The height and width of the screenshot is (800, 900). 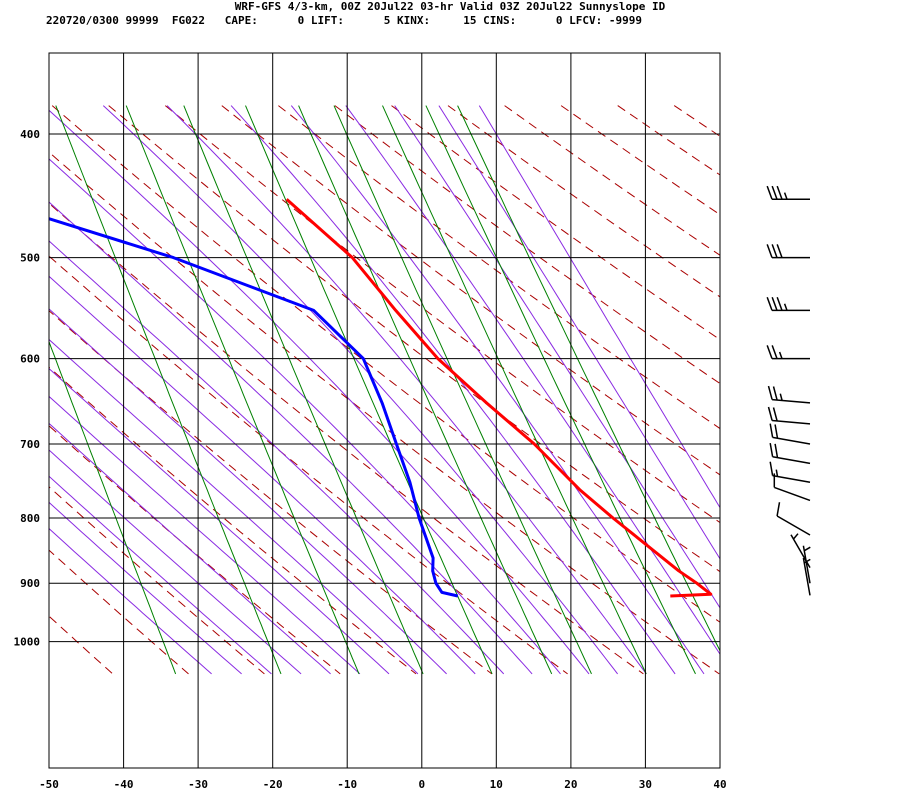 I want to click on x-tick-label: 30, so click(x=645, y=784).